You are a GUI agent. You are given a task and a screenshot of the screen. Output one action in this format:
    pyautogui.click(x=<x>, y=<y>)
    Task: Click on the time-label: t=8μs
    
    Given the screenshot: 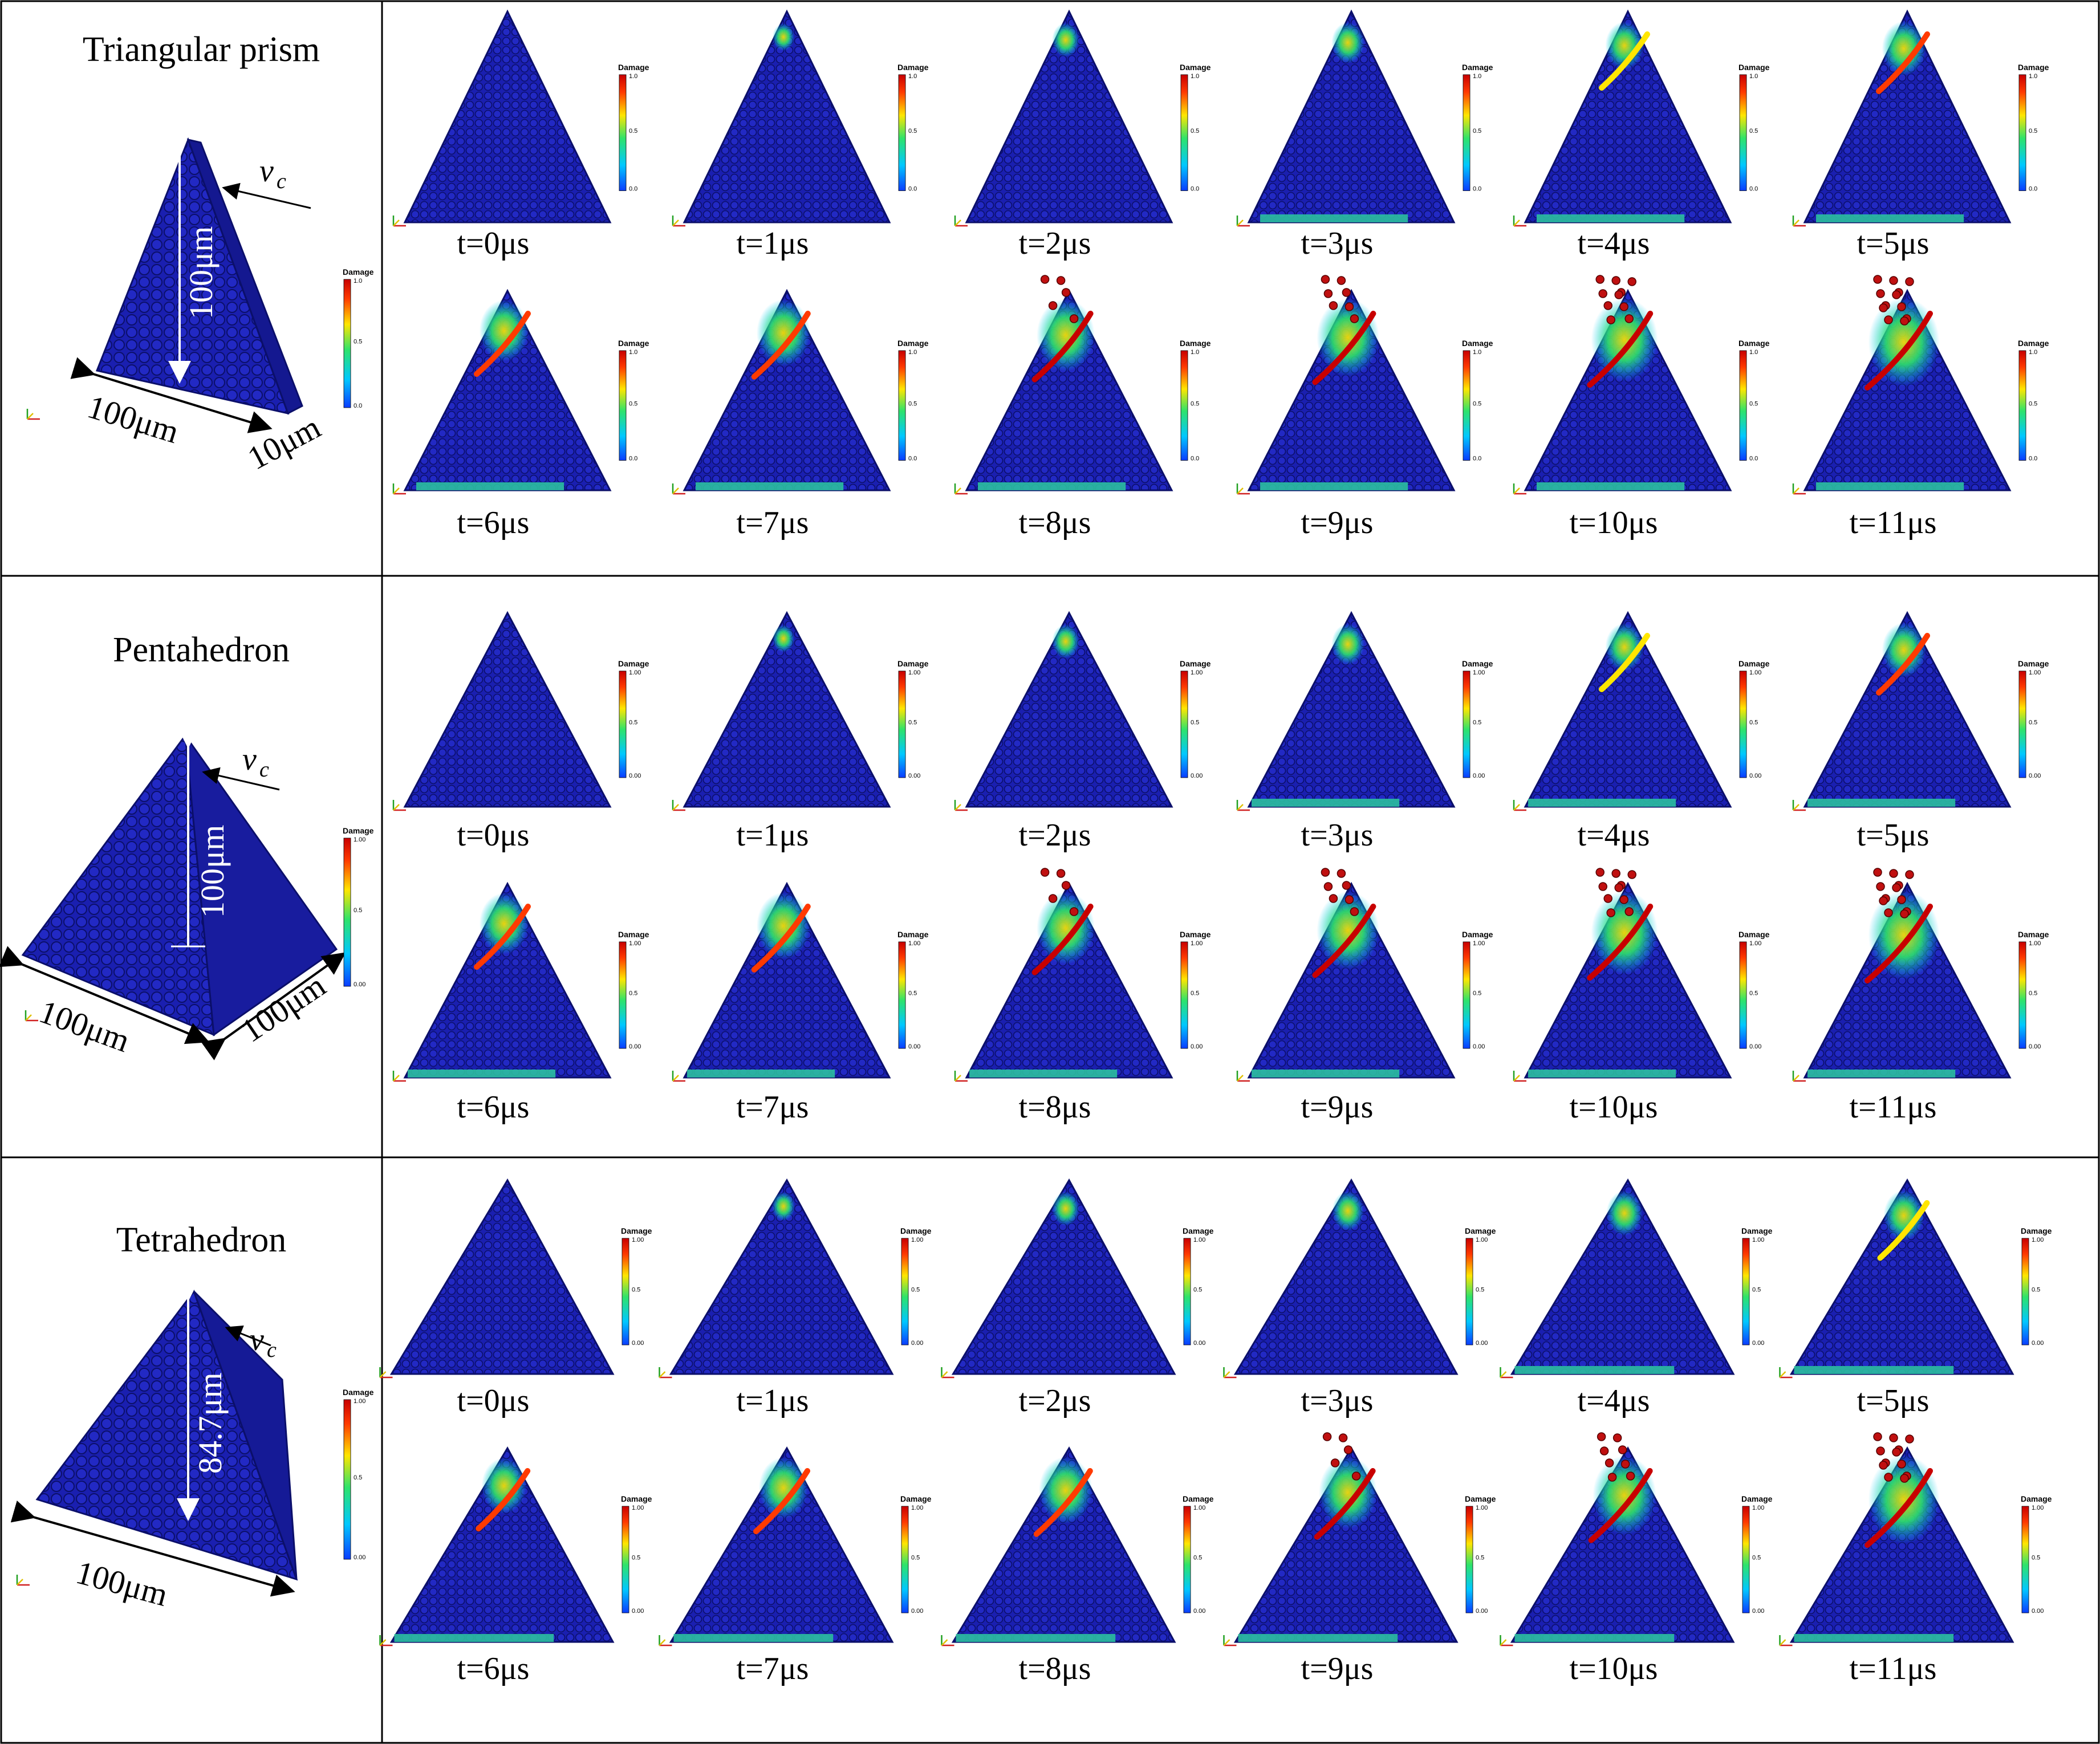 What is the action you would take?
    pyautogui.click(x=1054, y=522)
    